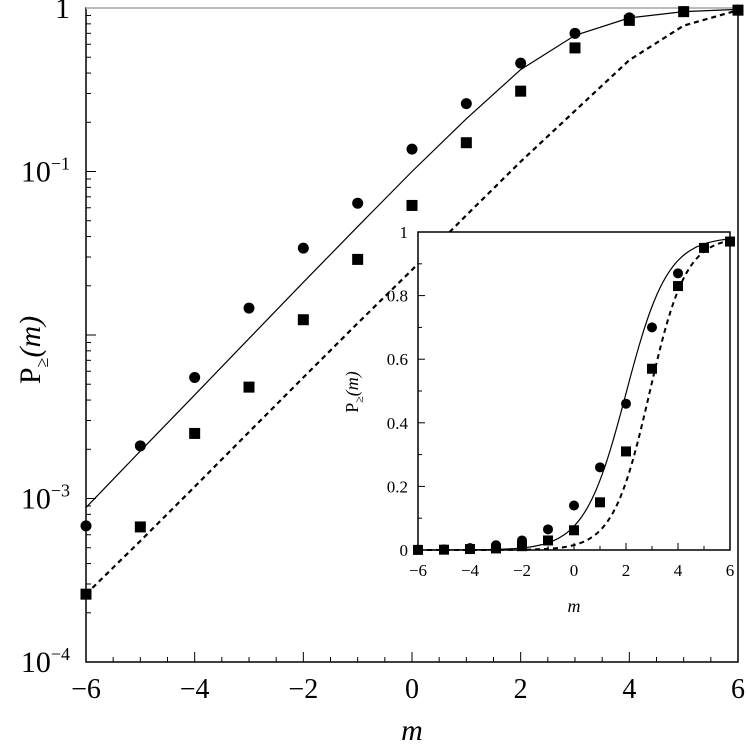  I want to click on inset-y-tick-label: 0.8, so click(397, 296).